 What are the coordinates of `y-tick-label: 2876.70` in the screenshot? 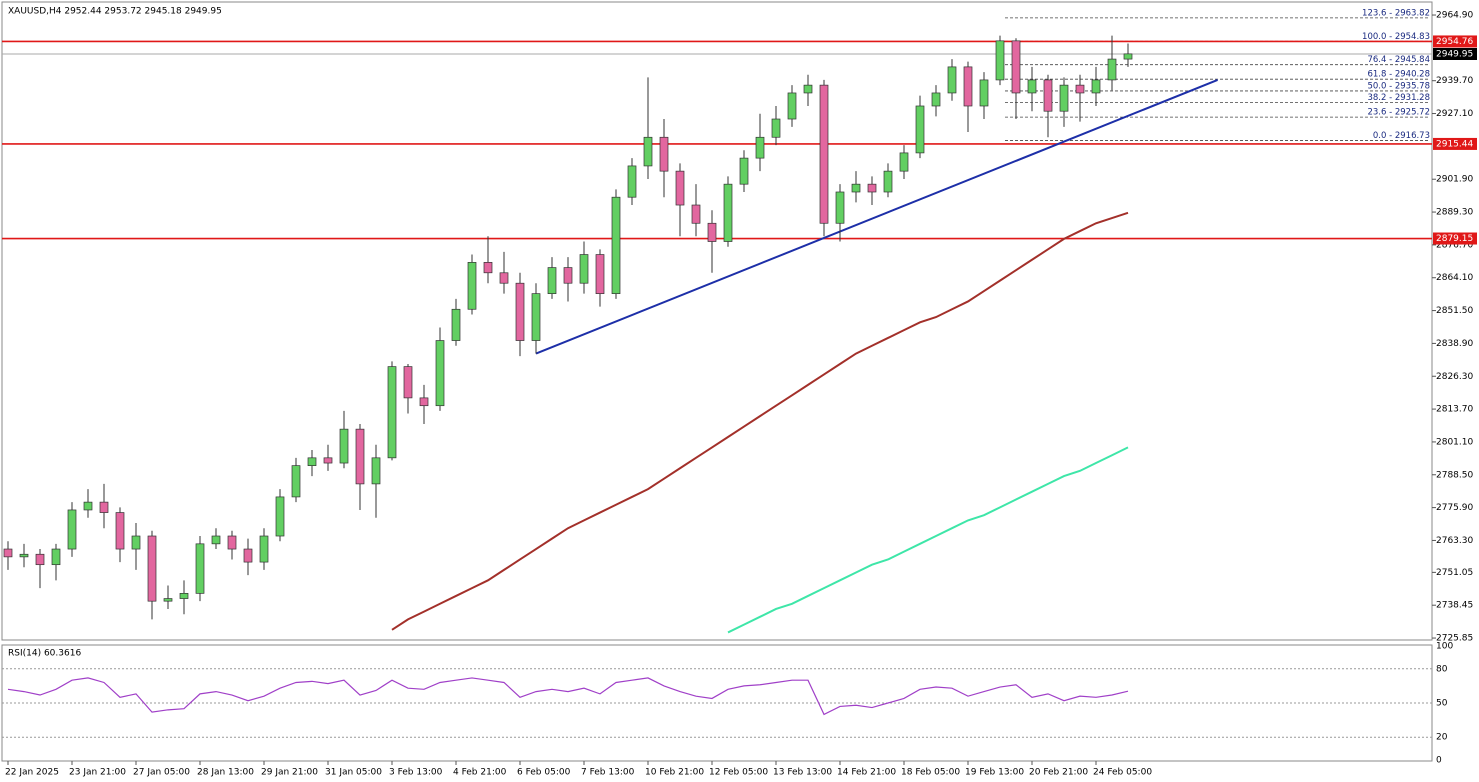 It's located at (1454, 245).